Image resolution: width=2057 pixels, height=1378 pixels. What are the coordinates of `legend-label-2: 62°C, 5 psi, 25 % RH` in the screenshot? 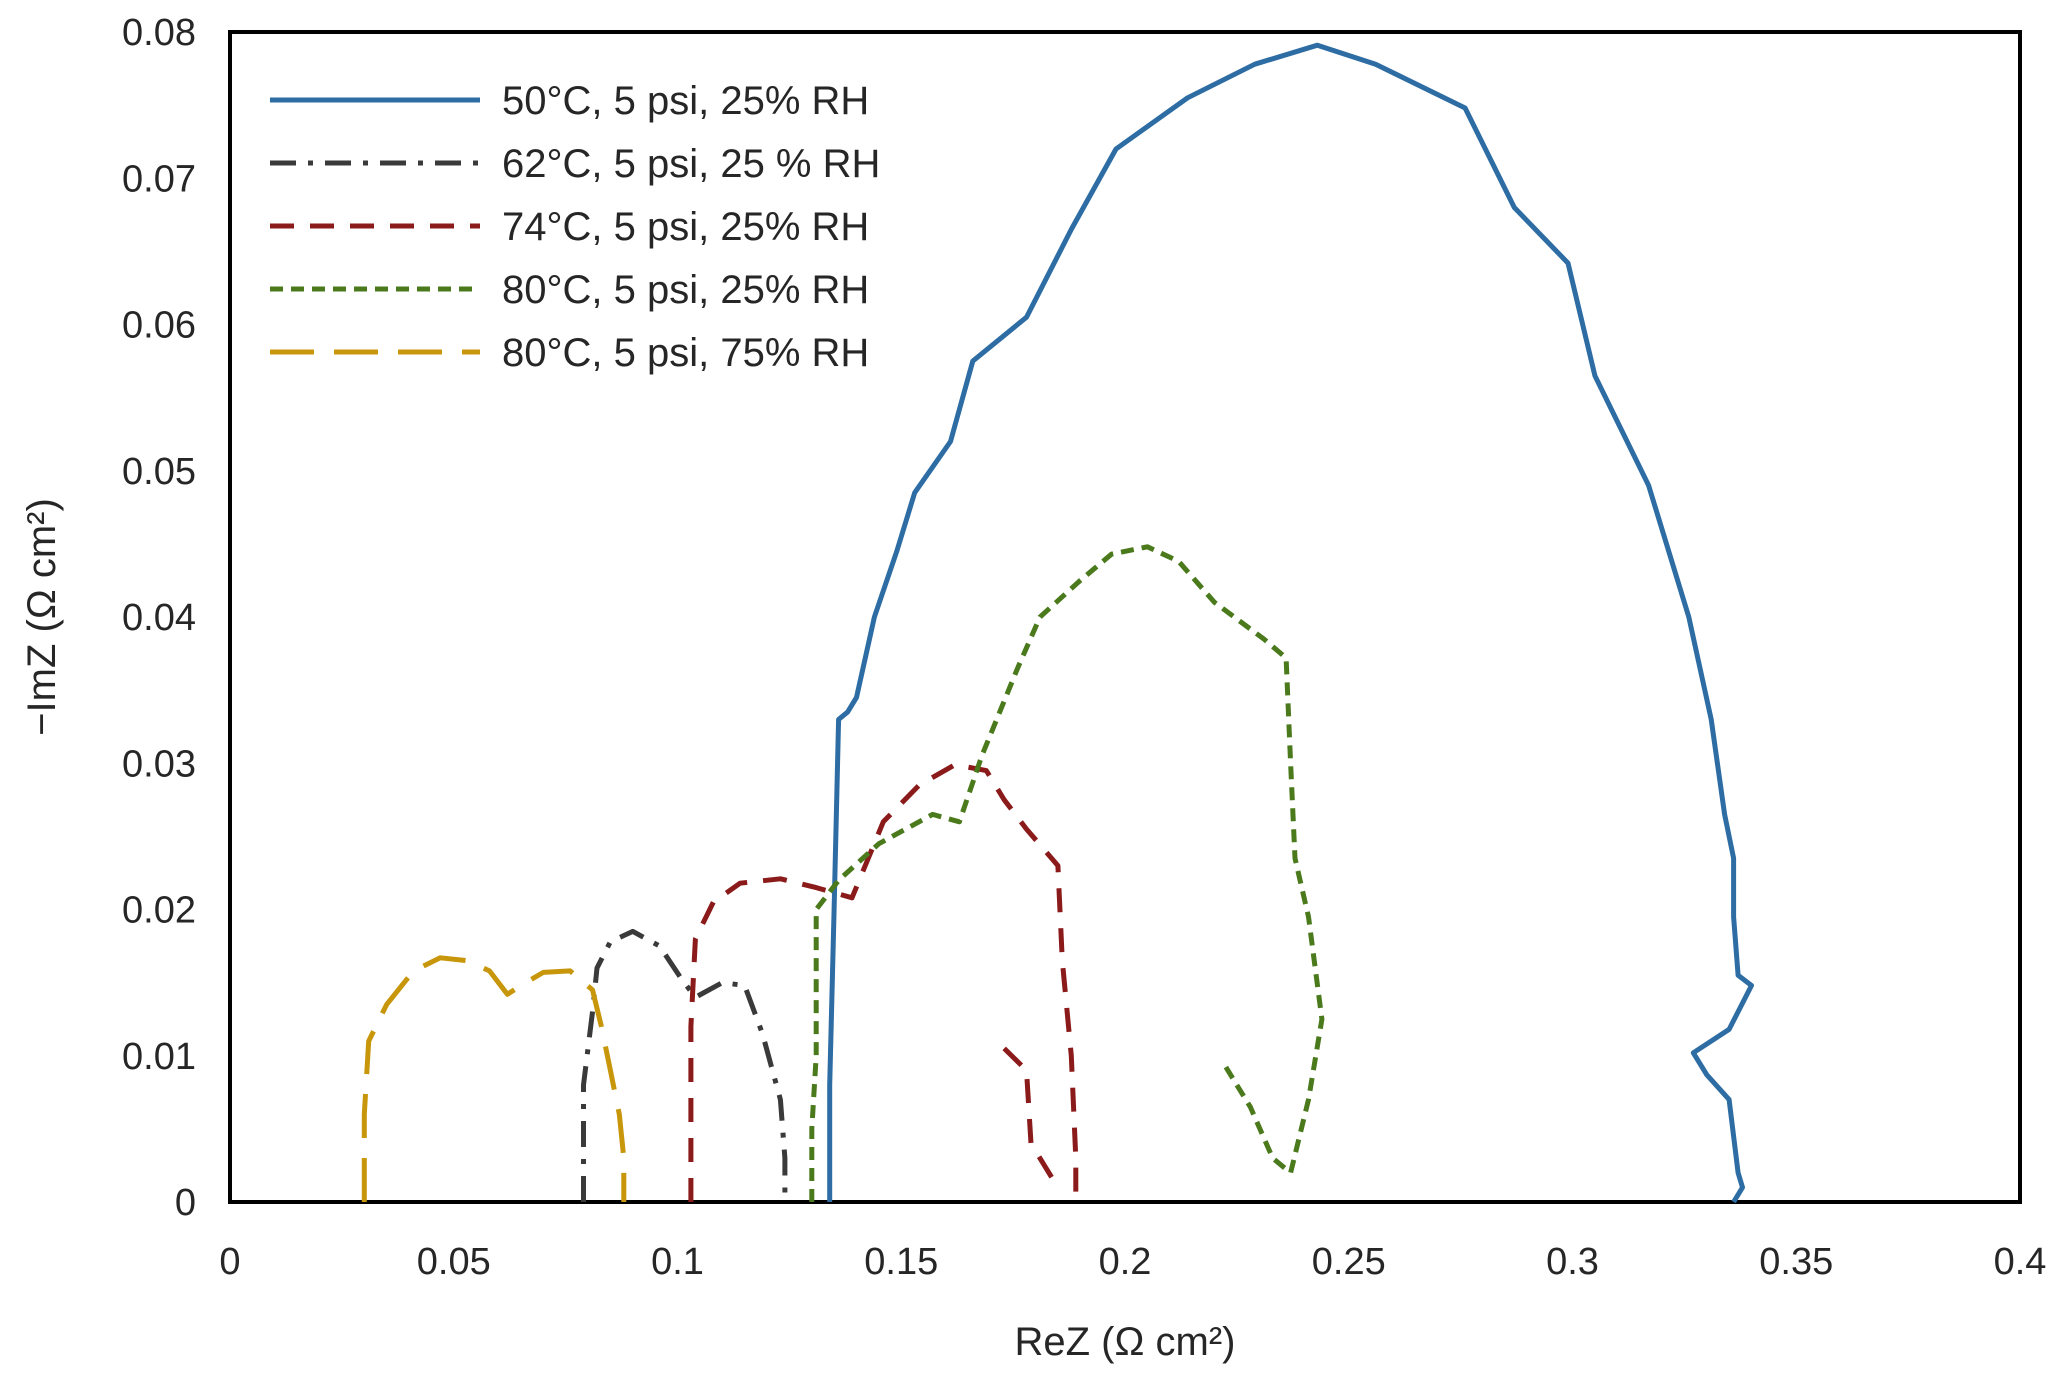 It's located at (691, 164).